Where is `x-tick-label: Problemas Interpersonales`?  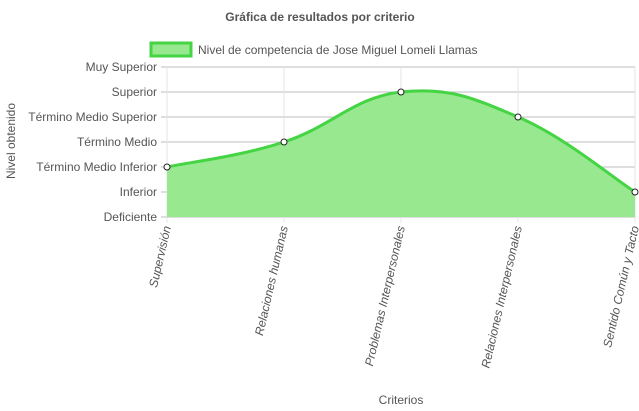
x-tick-label: Problemas Interpersonales is located at coordinates (385, 296).